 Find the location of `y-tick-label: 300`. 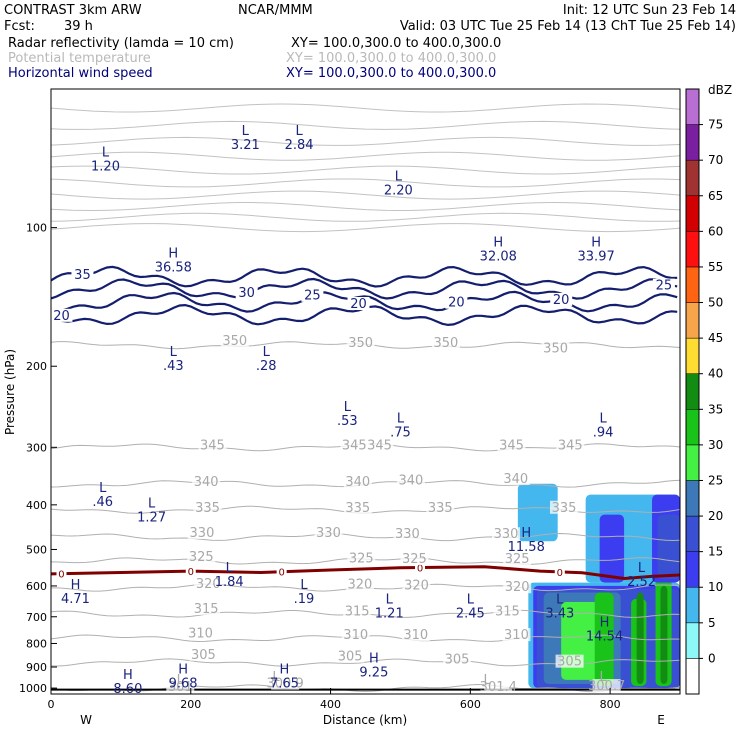

y-tick-label: 300 is located at coordinates (36, 447).